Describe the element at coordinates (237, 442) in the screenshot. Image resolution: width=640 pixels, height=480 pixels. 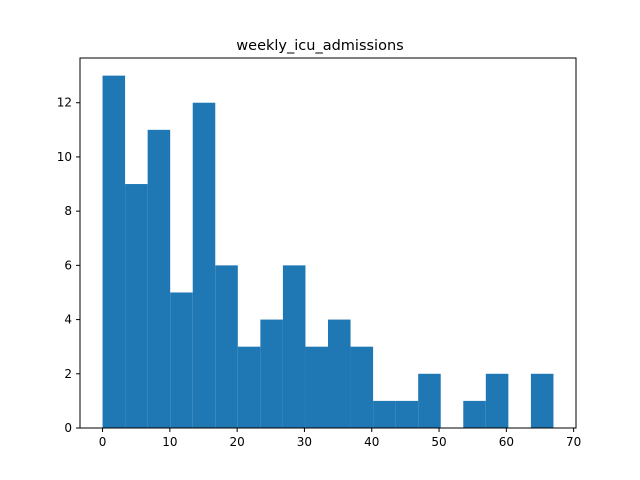
I see `x-tick-label-20: 20` at that location.